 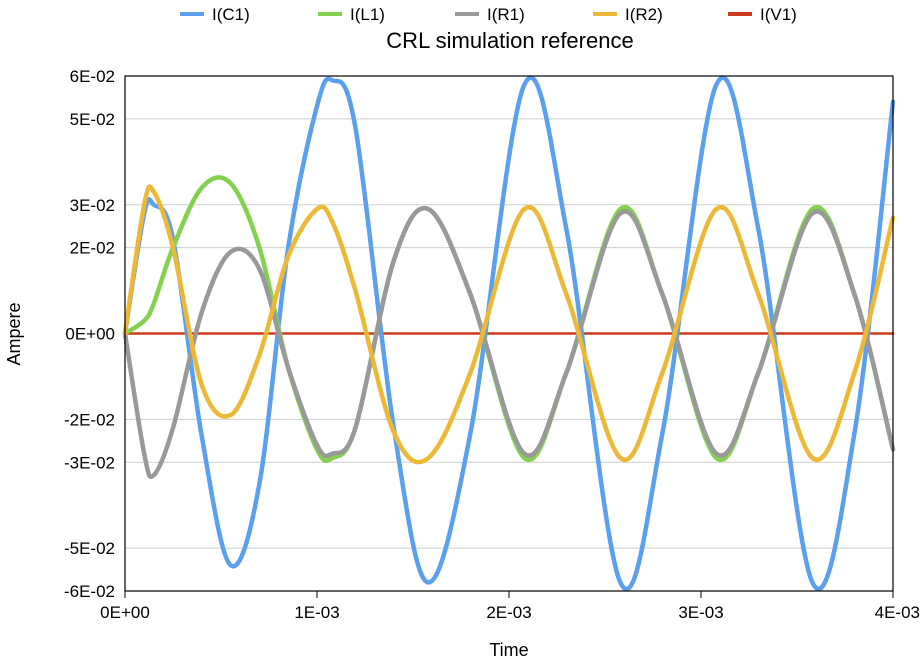 What do you see at coordinates (92, 119) in the screenshot?
I see `y-tick-label: 5E-02` at bounding box center [92, 119].